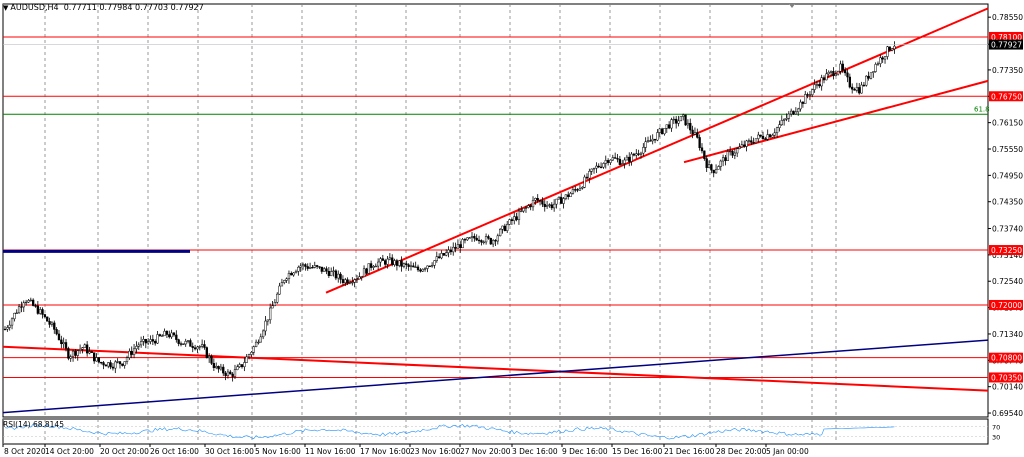  Describe the element at coordinates (174, 451) in the screenshot. I see `x-tick-label: 26 Oct 16:00` at that location.